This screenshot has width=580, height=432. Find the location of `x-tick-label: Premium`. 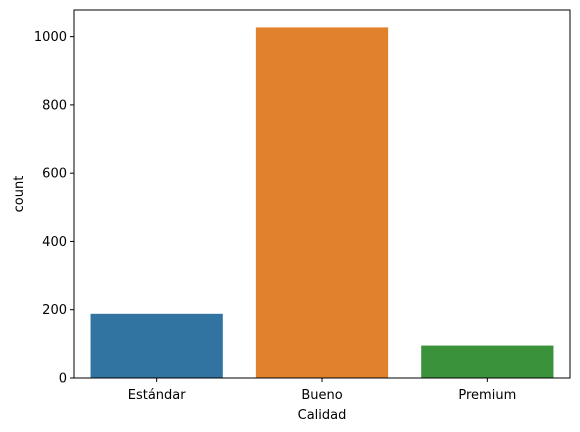

x-tick-label: Premium is located at coordinates (487, 395).